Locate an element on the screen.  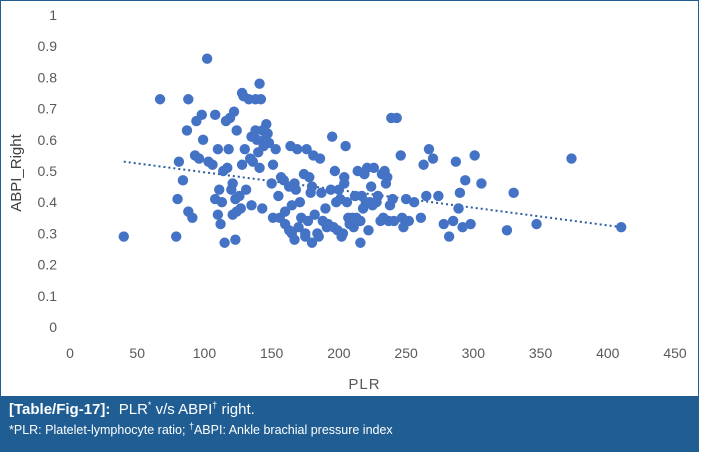
y-tick-label: 0.6 is located at coordinates (48, 140).